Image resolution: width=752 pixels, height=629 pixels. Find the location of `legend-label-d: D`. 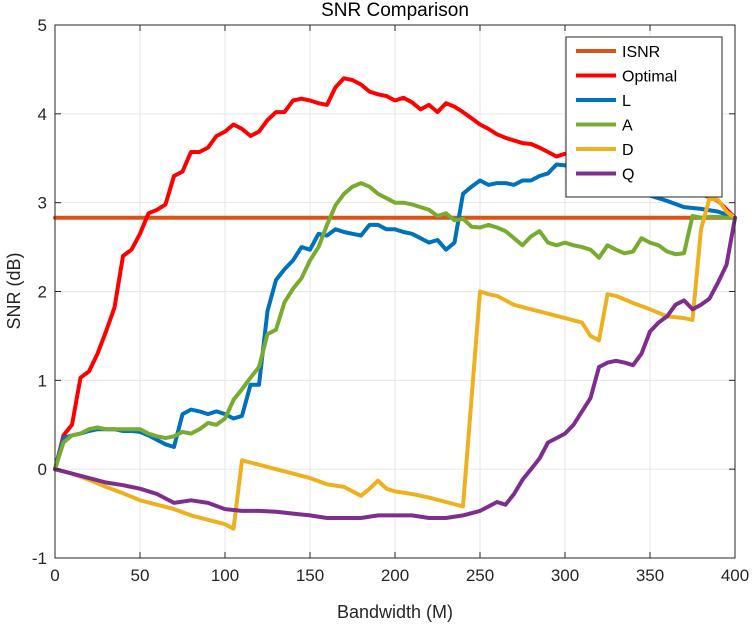

legend-label-d: D is located at coordinates (628, 150).